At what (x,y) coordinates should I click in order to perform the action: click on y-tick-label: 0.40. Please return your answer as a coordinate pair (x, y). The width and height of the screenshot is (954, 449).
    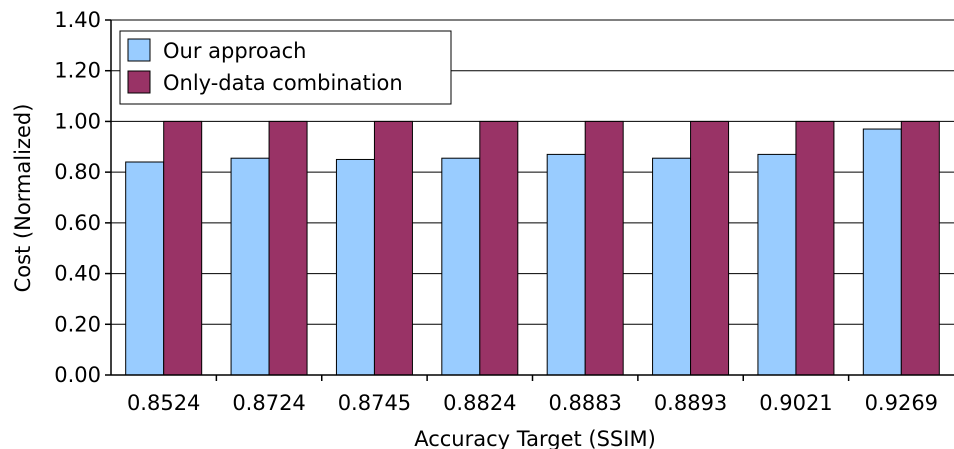
    Looking at the image, I should click on (77, 274).